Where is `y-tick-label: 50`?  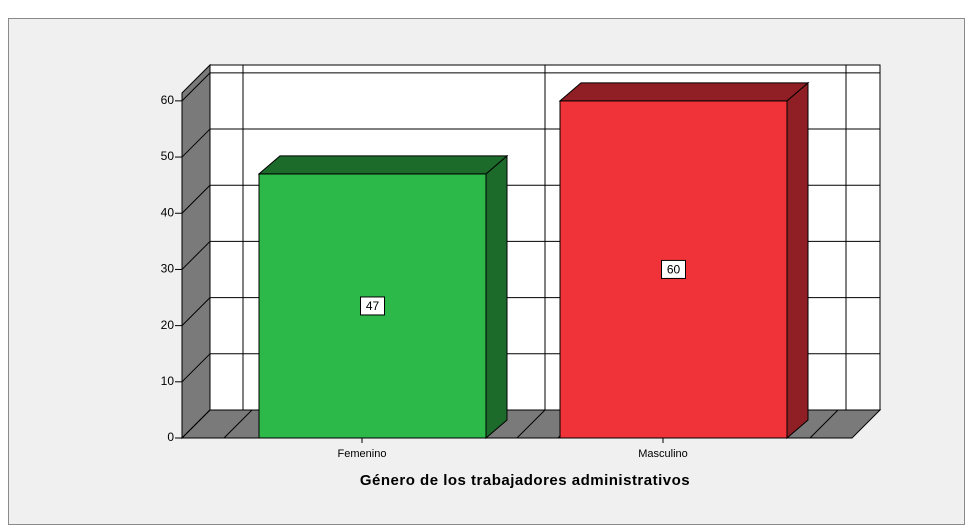 y-tick-label: 50 is located at coordinates (168, 156).